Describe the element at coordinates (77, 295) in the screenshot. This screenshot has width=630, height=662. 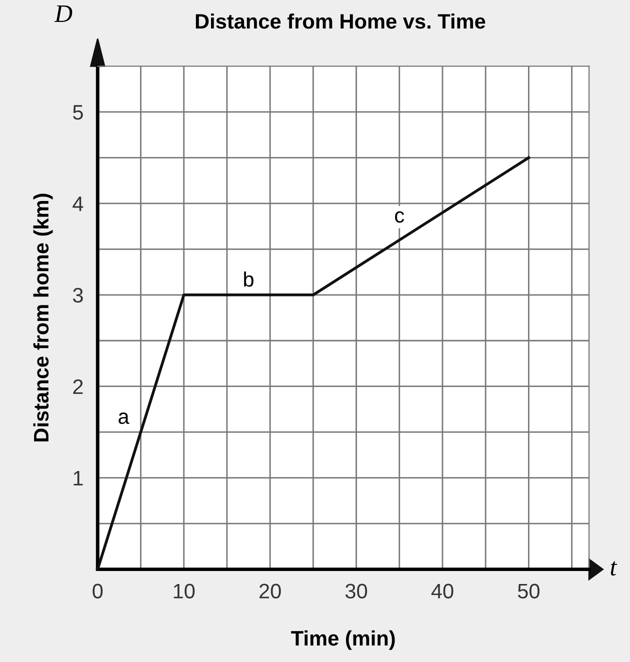
I see `y-tick-label: 3` at that location.